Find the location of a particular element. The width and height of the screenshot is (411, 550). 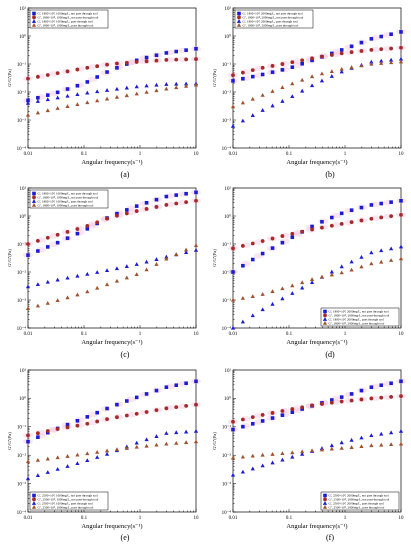

error-band-blob is located at coordinates (297, 234).